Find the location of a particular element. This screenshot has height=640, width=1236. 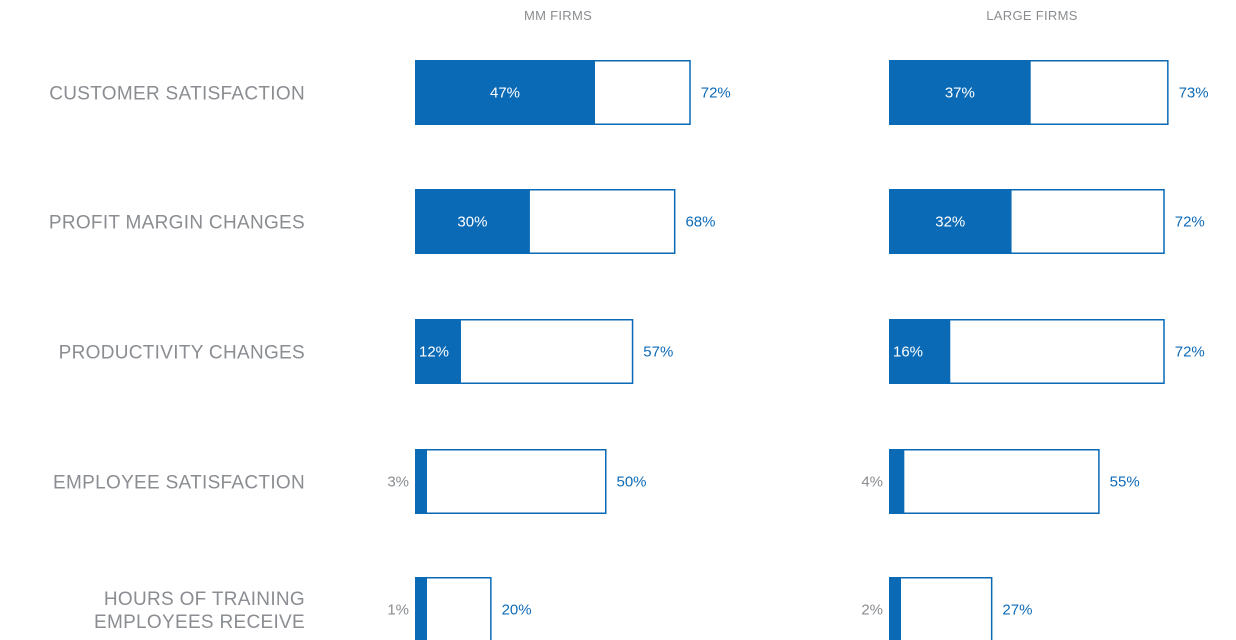

mm-outer-value-label: 72% is located at coordinates (716, 93).